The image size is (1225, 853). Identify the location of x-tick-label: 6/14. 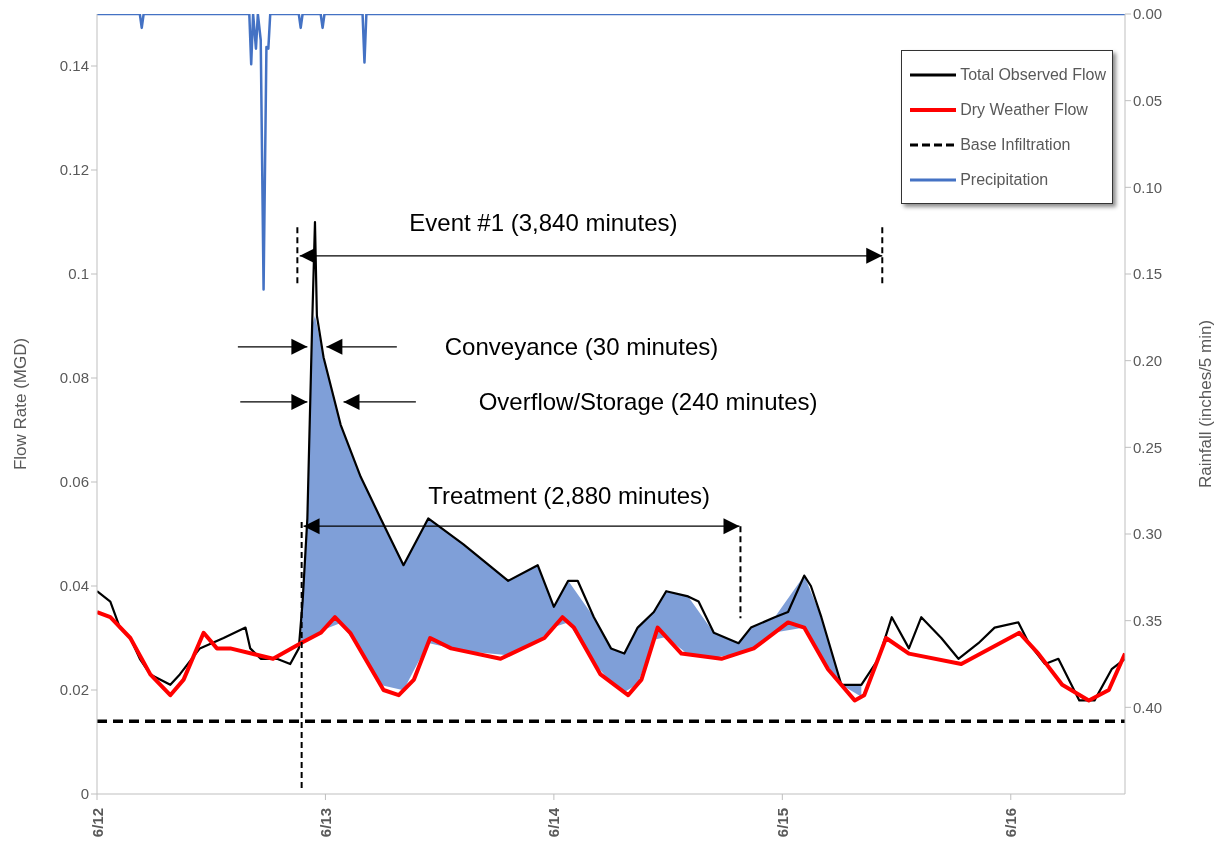
(554, 822).